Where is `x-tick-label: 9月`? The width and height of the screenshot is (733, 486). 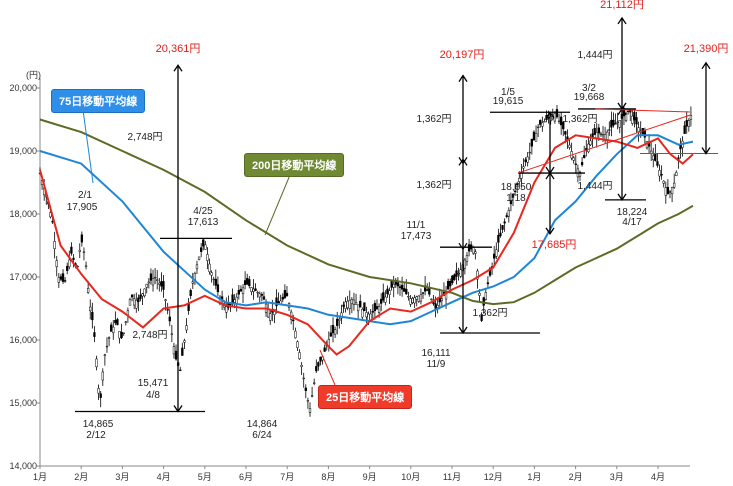
x-tick-label: 9月 is located at coordinates (370, 477).